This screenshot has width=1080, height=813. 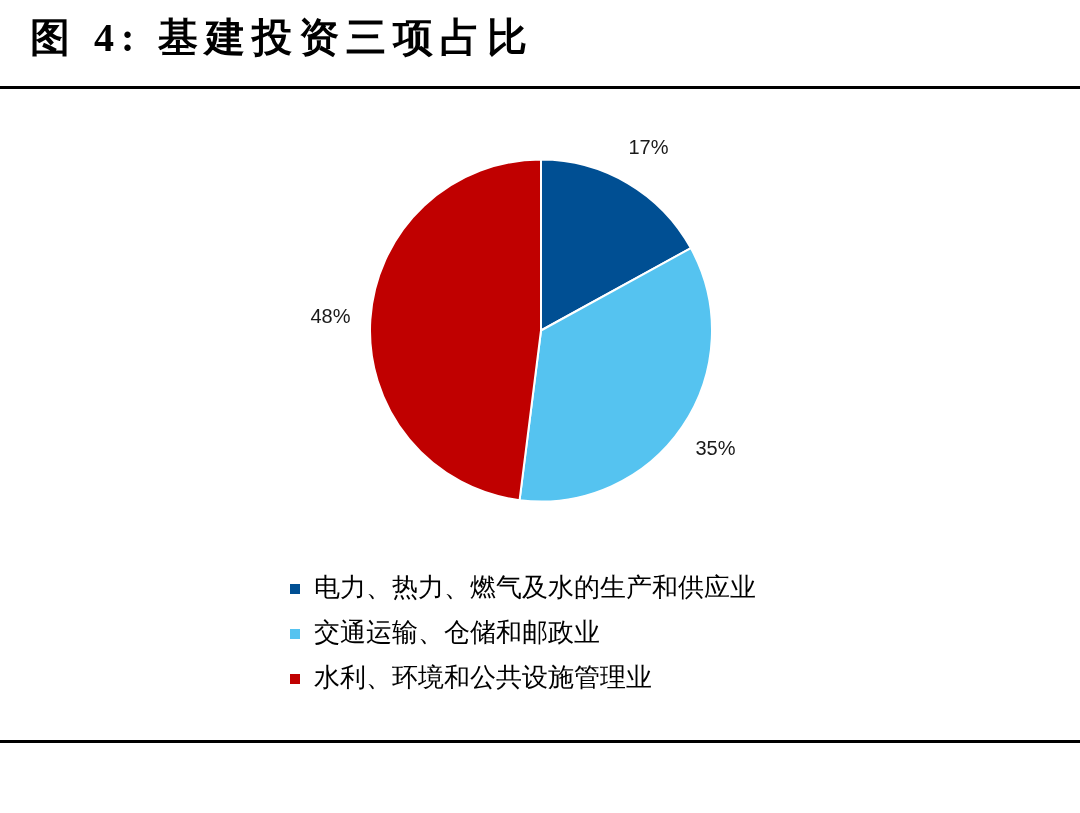 What do you see at coordinates (715, 447) in the screenshot?
I see `data-label: 35%` at bounding box center [715, 447].